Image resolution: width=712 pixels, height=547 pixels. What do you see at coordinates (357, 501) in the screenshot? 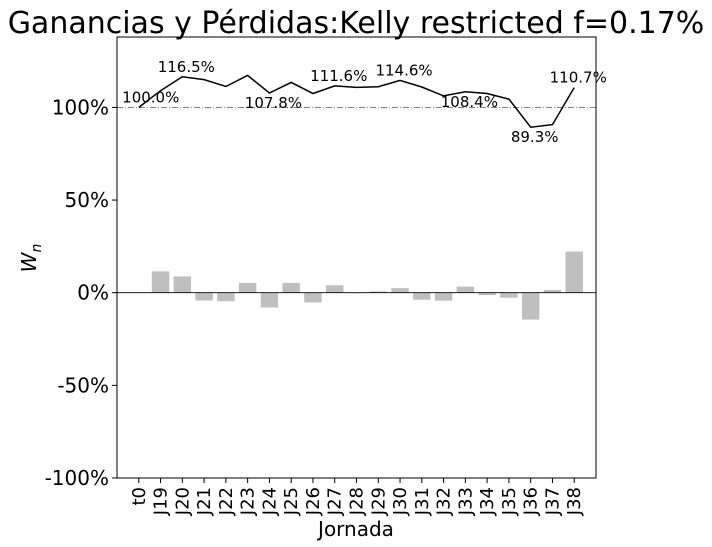
I see `x-tick-label: J28` at bounding box center [357, 501].